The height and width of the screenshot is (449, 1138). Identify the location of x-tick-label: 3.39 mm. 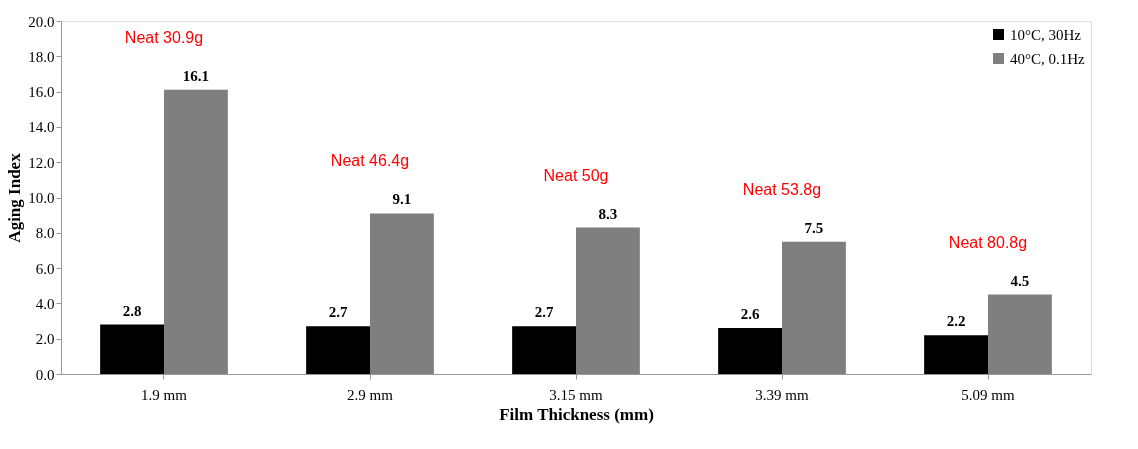
(782, 394).